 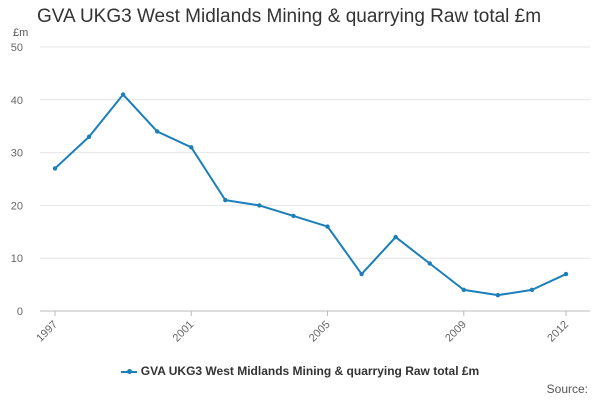 What do you see at coordinates (17, 180) in the screenshot?
I see `y-axis-ticks: 0 10 20 30 40 50` at bounding box center [17, 180].